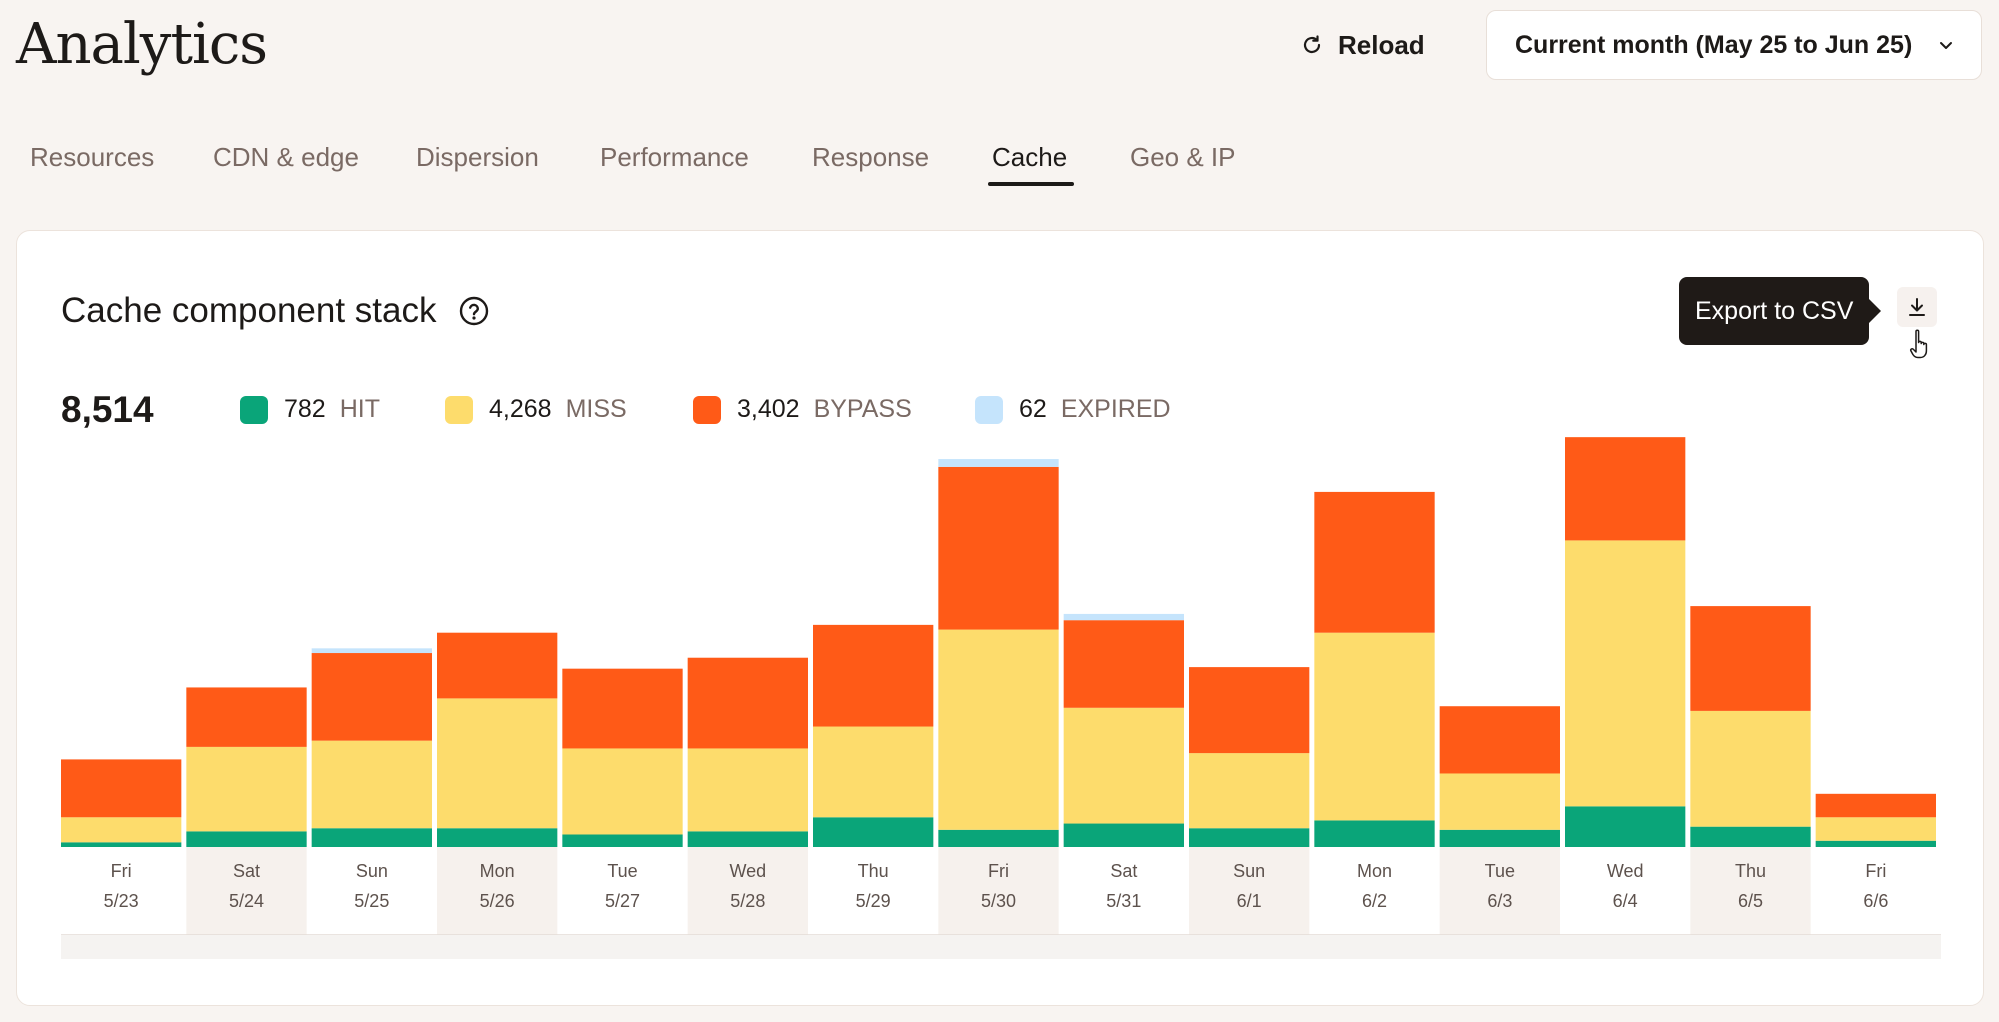 This screenshot has width=1999, height=1022. I want to click on legend-value: 3,402, so click(768, 409).